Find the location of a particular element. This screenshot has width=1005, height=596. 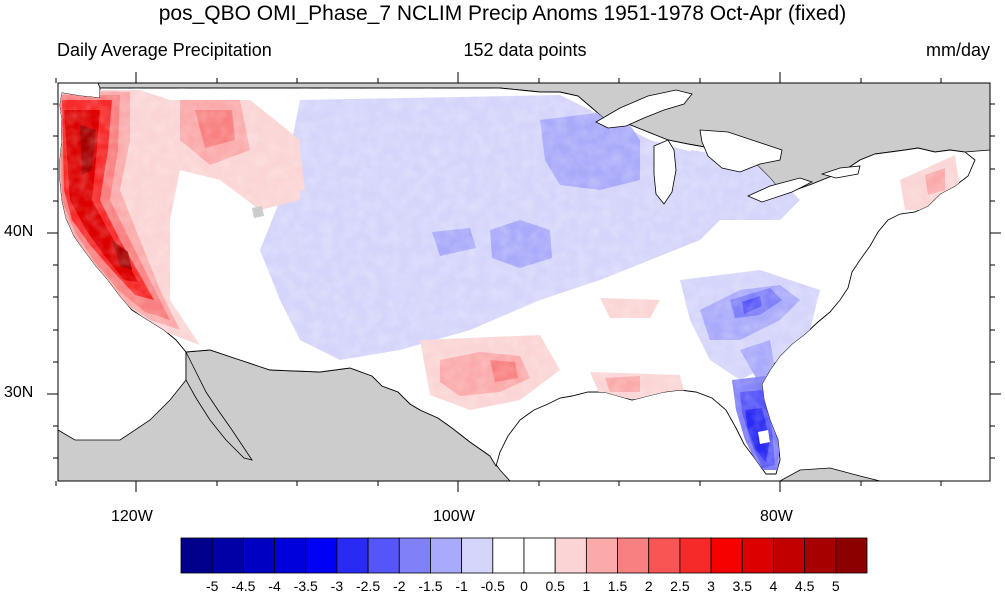

colorbar-label: 3.5 is located at coordinates (742, 586).